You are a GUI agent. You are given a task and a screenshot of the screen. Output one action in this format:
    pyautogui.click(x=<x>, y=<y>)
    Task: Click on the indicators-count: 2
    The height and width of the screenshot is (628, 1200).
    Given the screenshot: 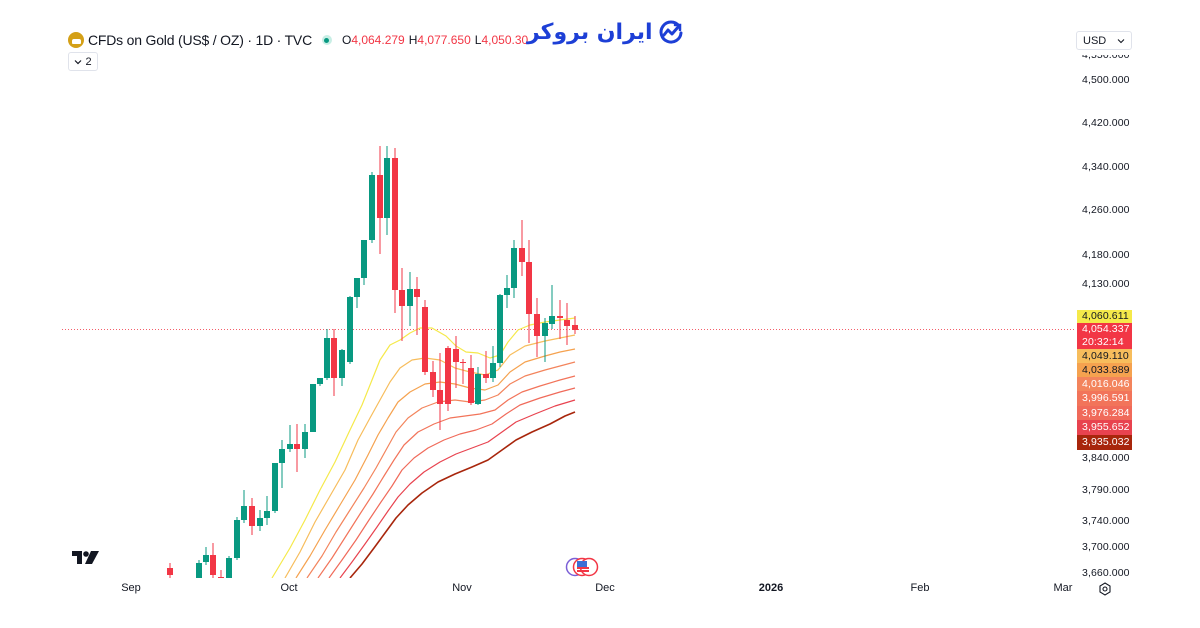 What is the action you would take?
    pyautogui.click(x=88, y=61)
    